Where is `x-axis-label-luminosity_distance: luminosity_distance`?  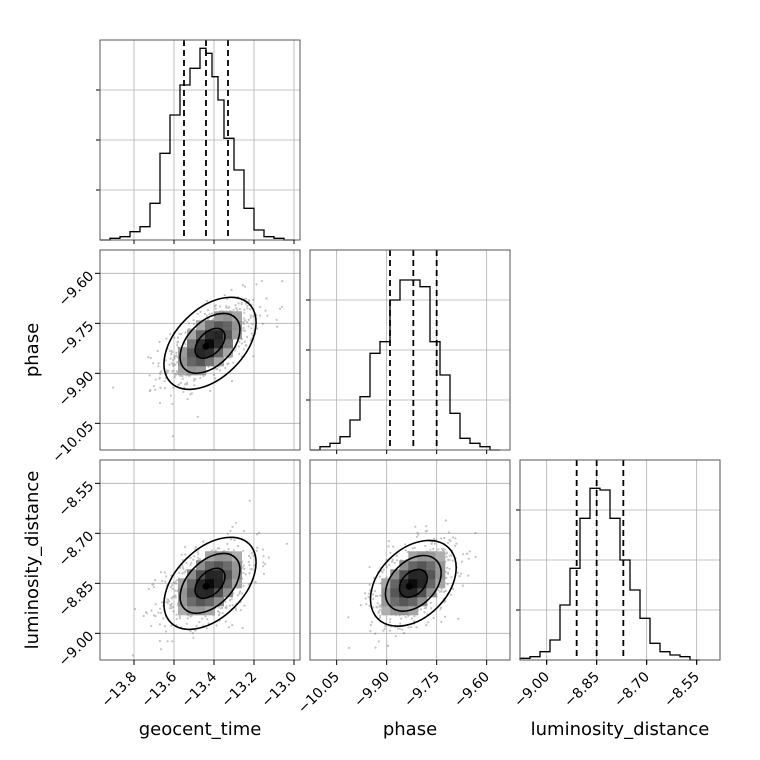 x-axis-label-luminosity_distance: luminosity_distance is located at coordinates (620, 729).